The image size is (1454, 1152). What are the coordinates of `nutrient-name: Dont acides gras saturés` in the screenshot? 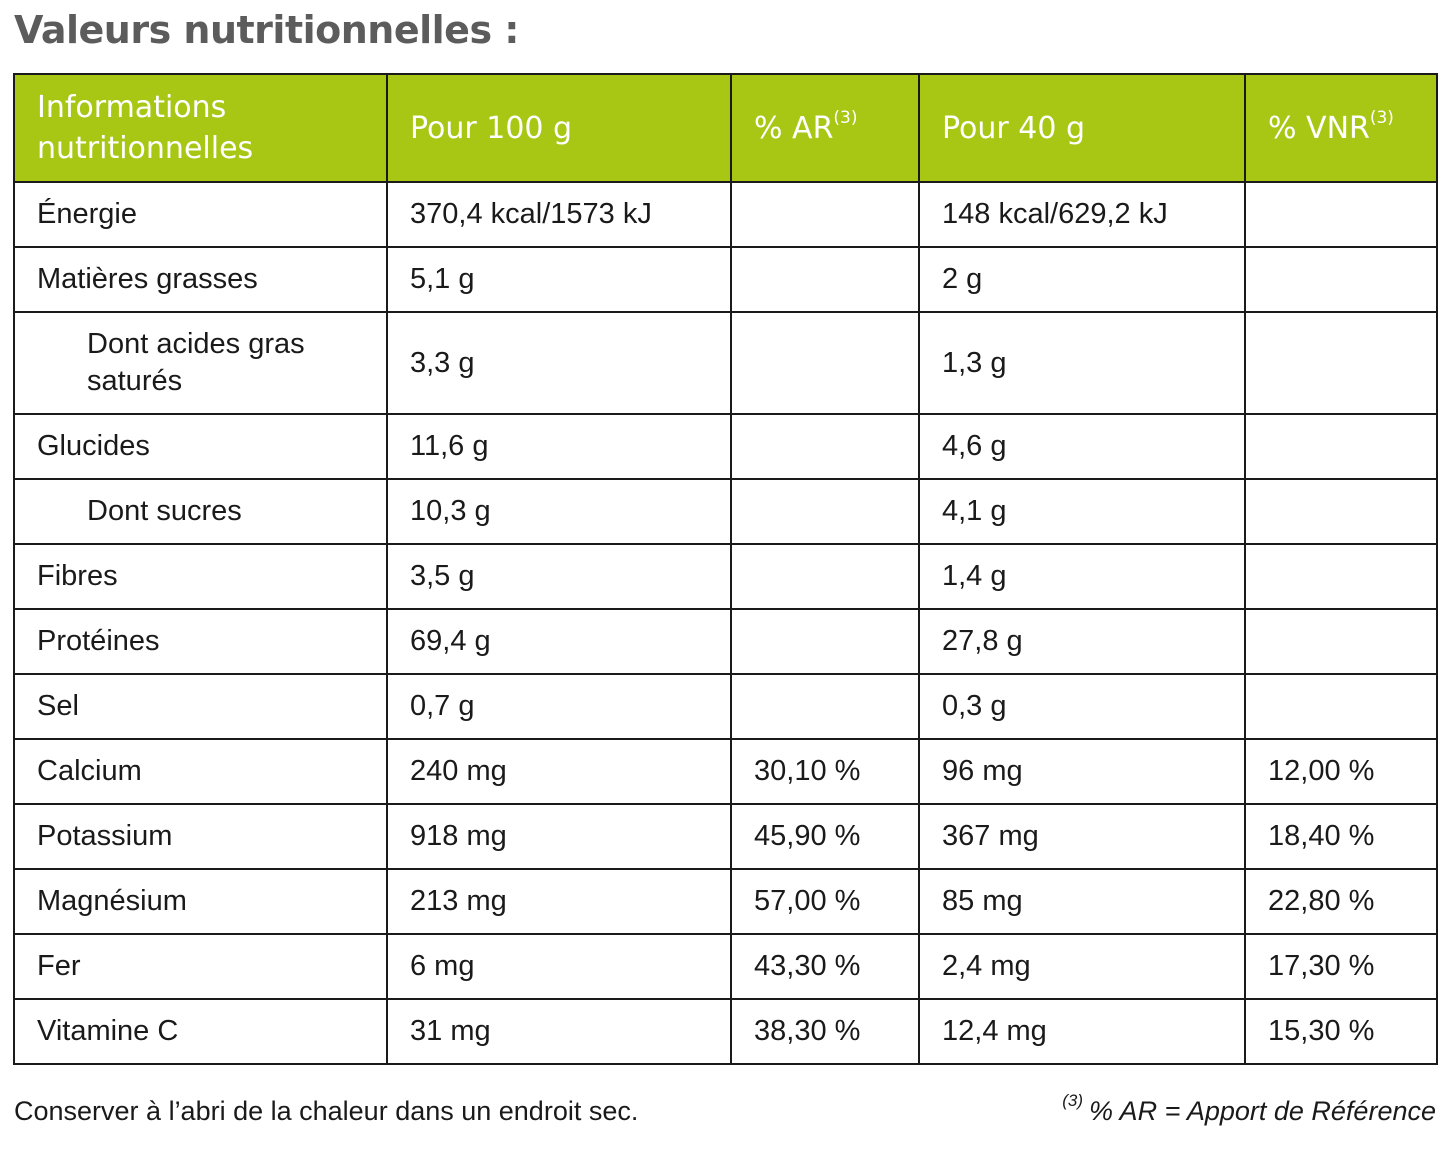 It's located at (200, 363).